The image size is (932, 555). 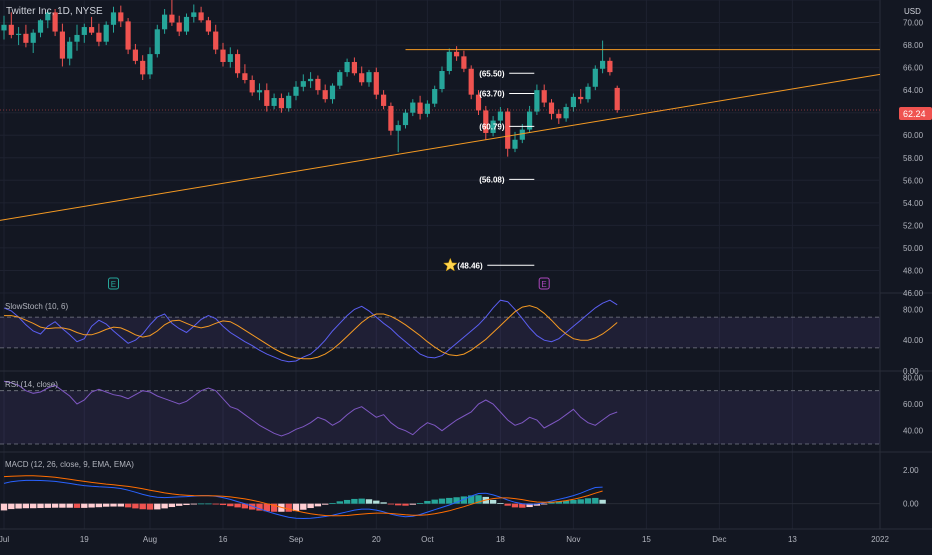 What do you see at coordinates (913, 340) in the screenshot?
I see `stoch-axis-tick-label: 40.00` at bounding box center [913, 340].